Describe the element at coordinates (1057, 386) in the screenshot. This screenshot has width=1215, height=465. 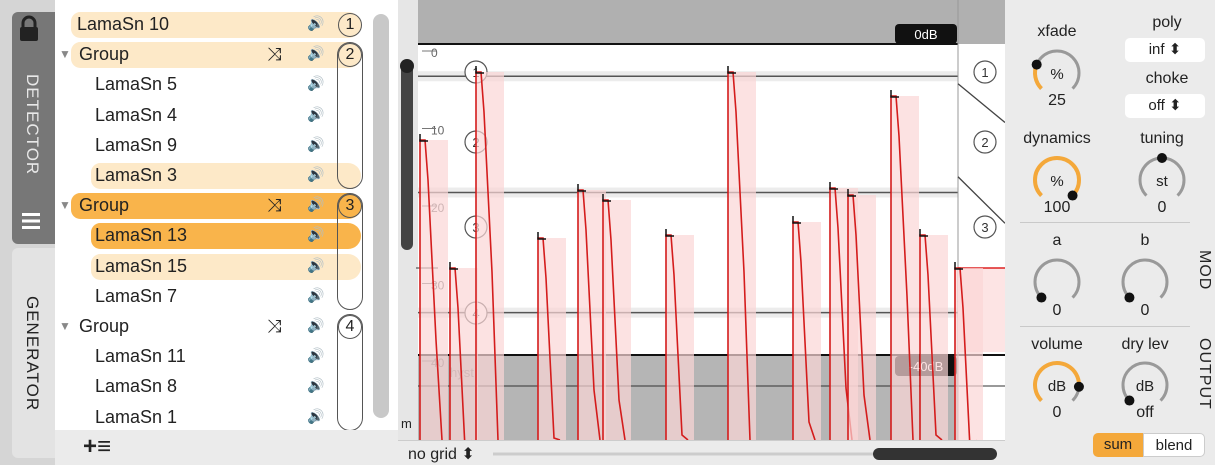
I see `volume-knob-unit: dB` at that location.